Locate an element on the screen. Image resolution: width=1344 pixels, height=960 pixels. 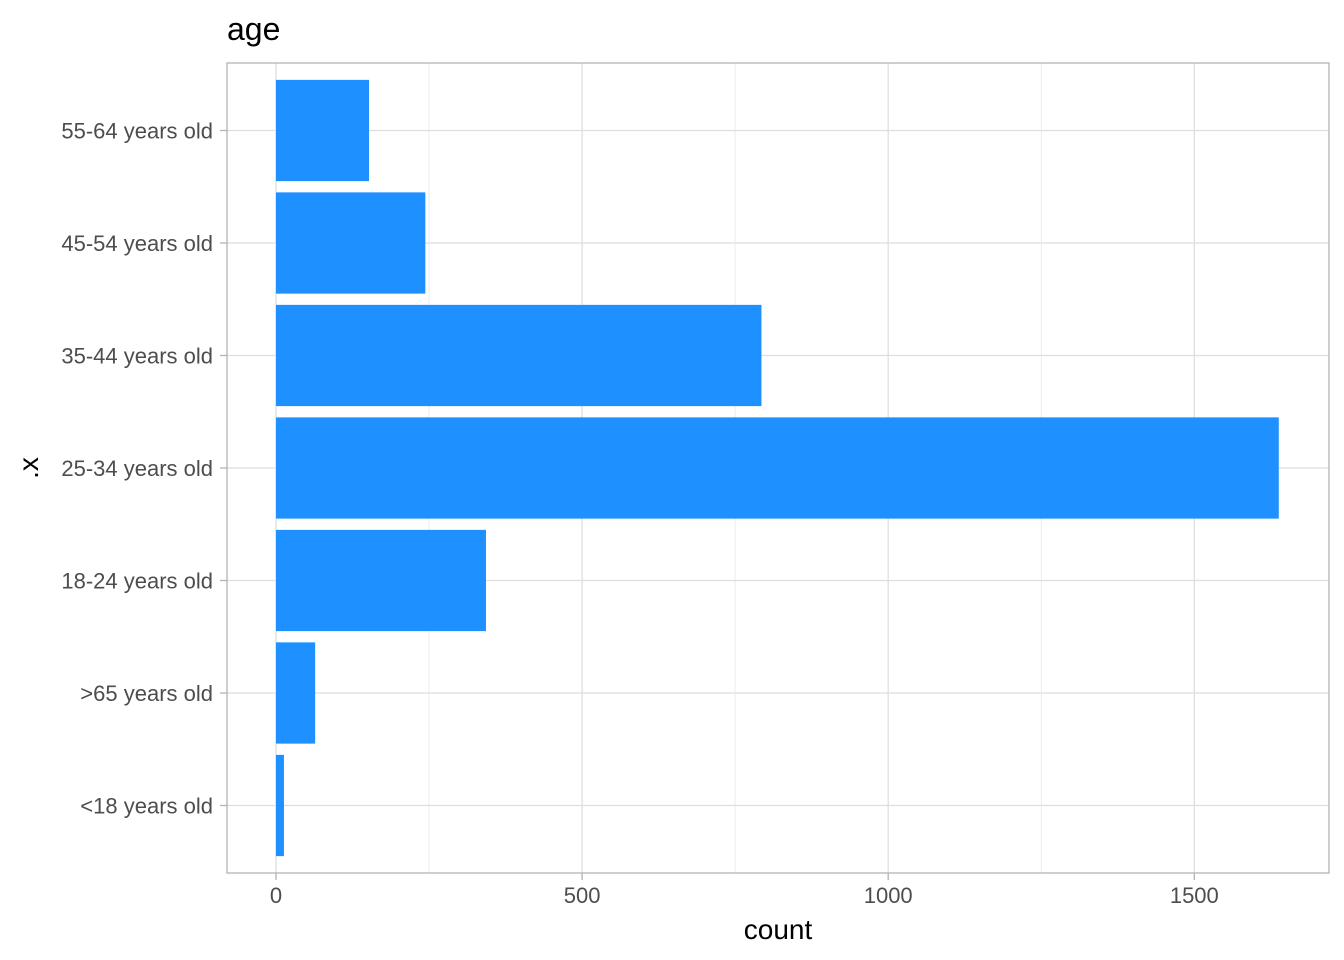
x-tick-label: 0 is located at coordinates (276, 895).